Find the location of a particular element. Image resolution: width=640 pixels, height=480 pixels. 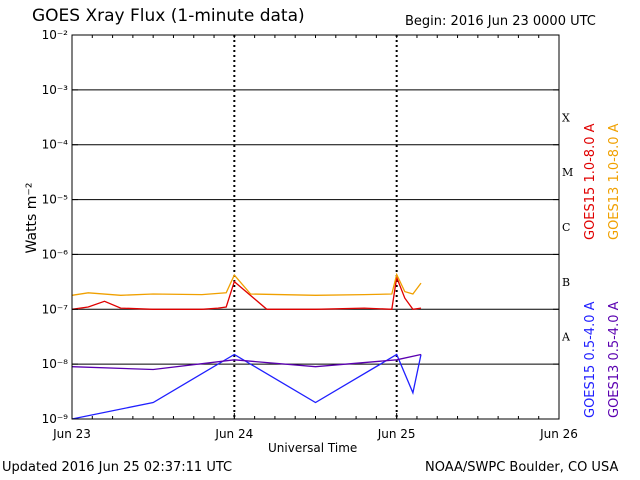

begin-value: 2016 Jun 23 0000 UTC is located at coordinates (523, 21).